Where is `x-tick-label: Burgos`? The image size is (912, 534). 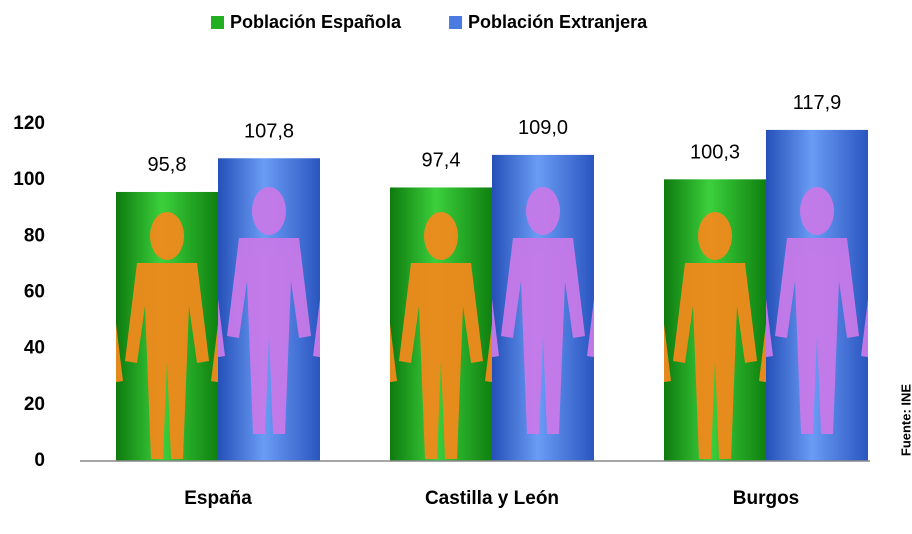 x-tick-label: Burgos is located at coordinates (766, 498).